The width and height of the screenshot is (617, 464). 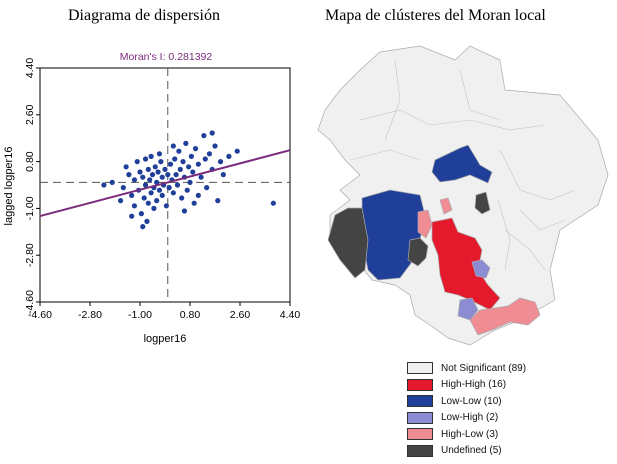 I want to click on legend-item: Not Significant (89), so click(x=466, y=368).